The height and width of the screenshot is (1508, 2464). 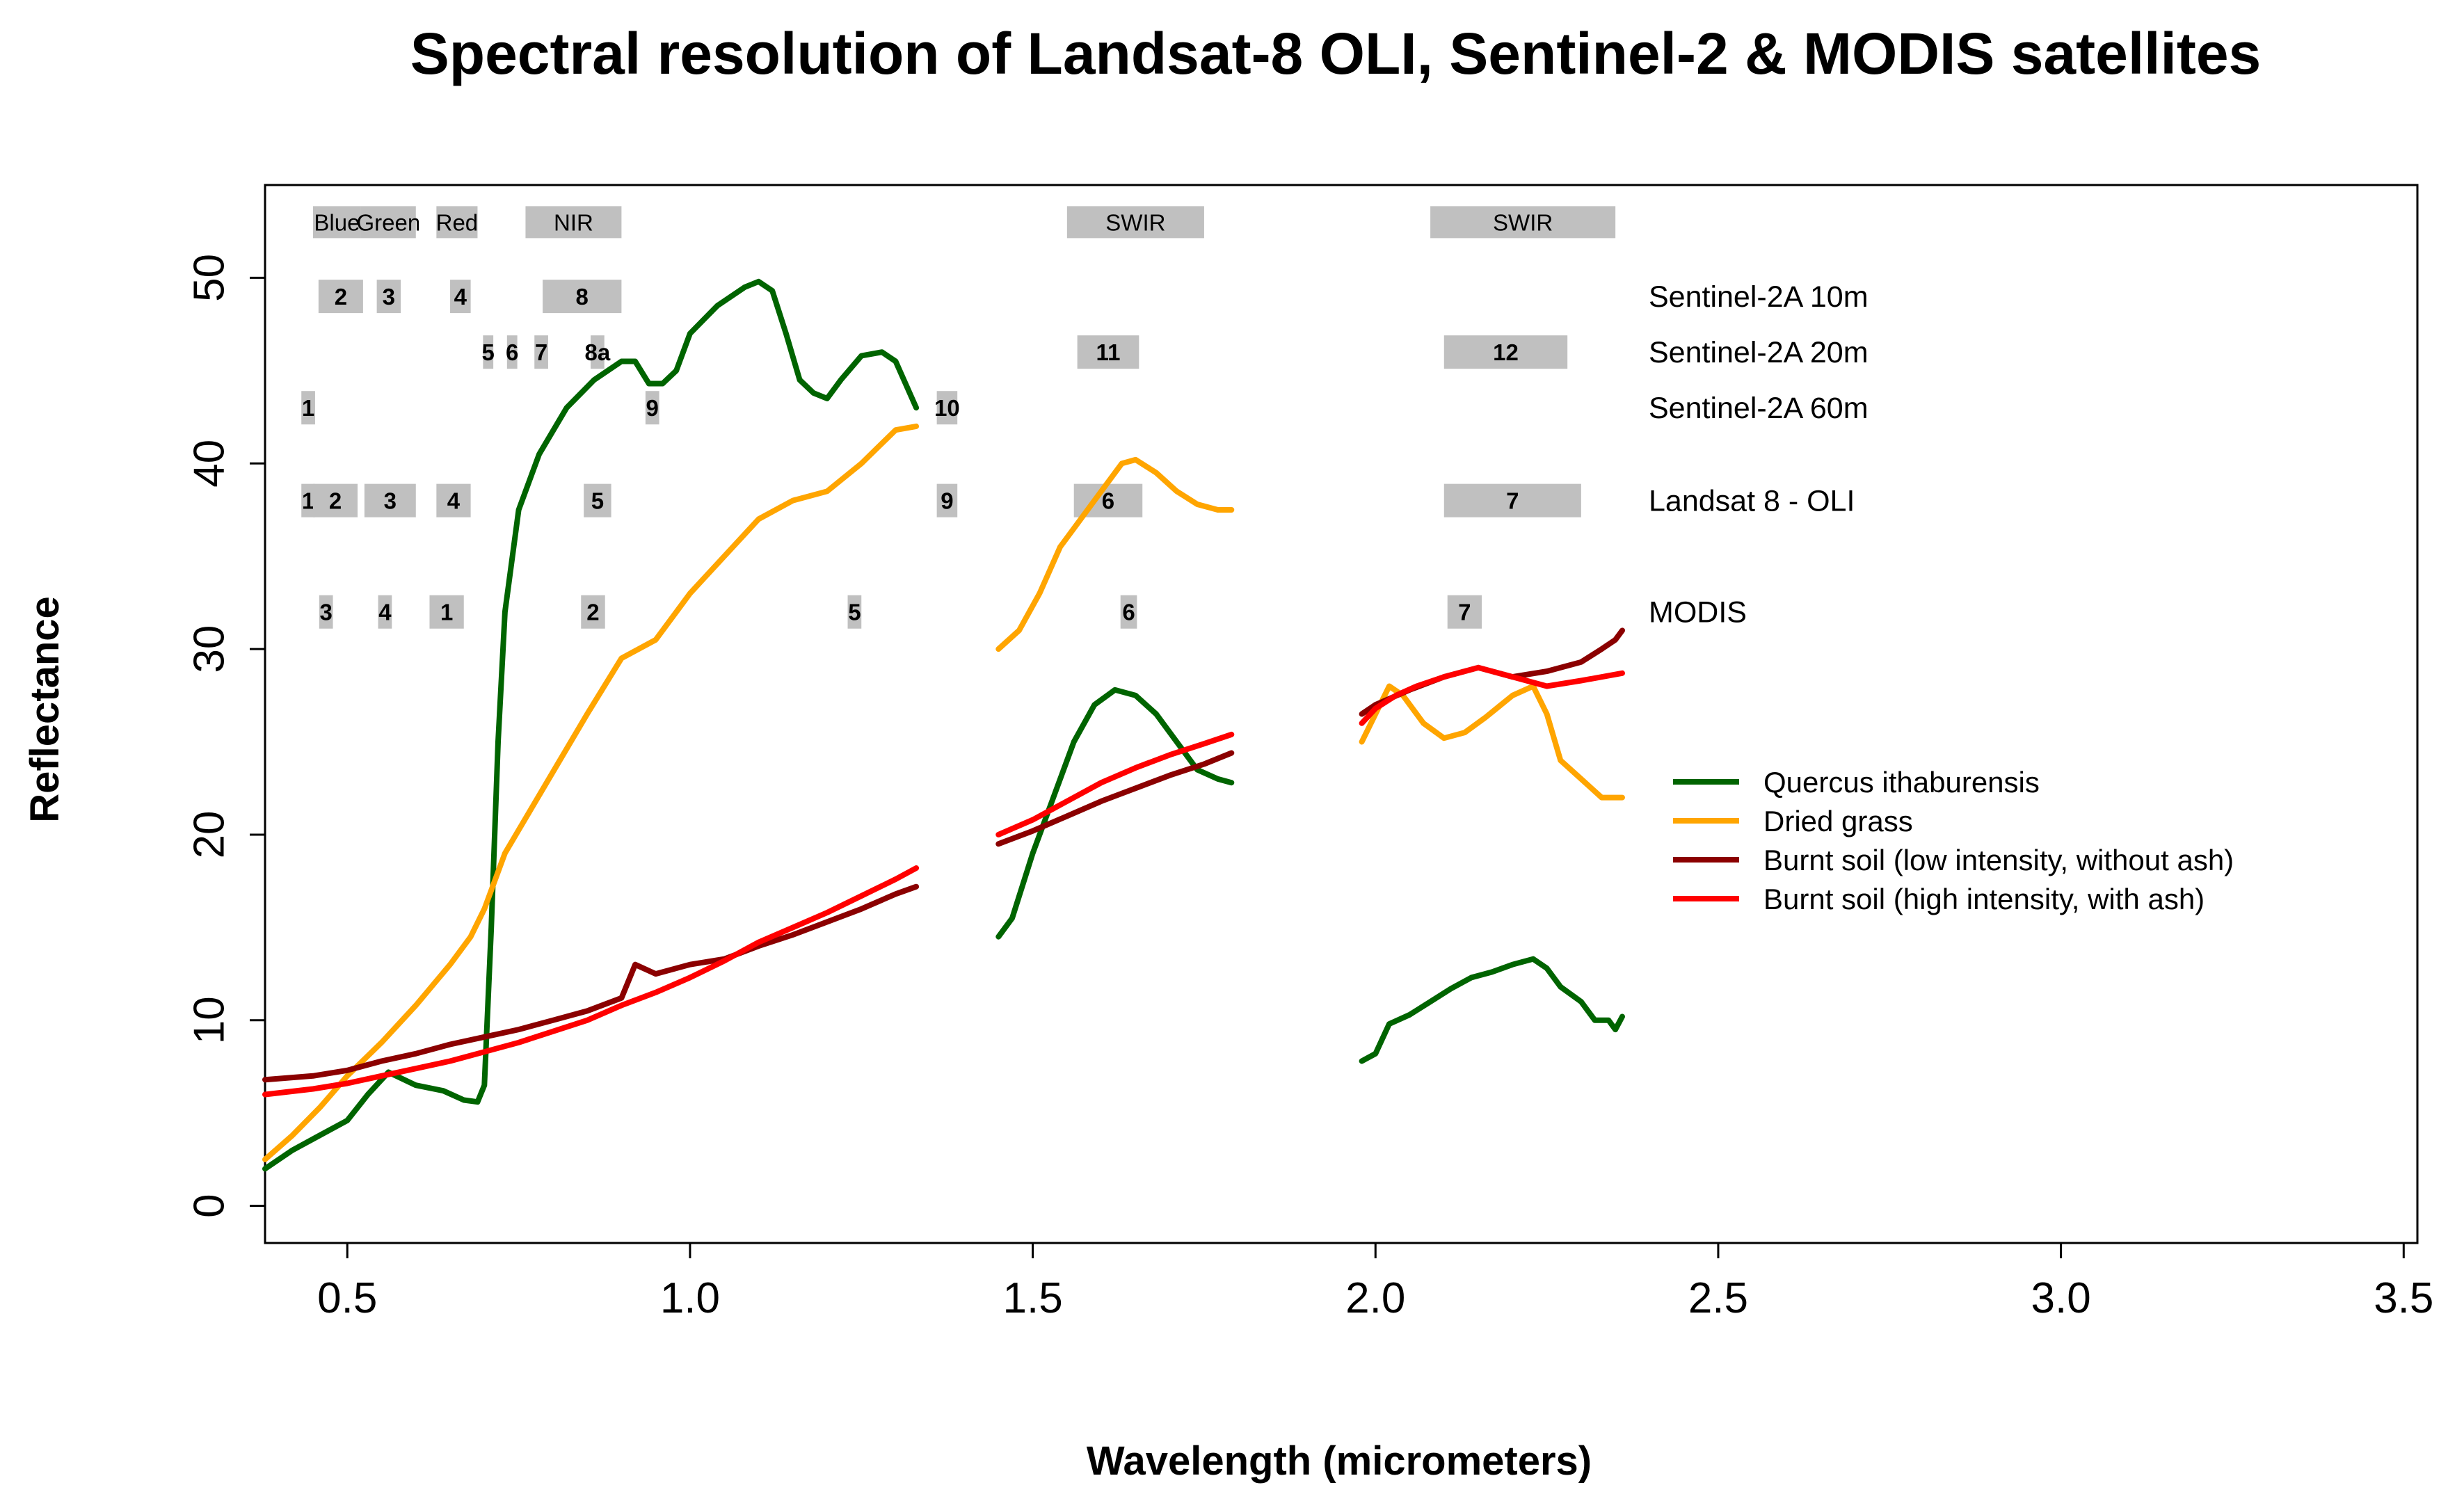 I want to click on sensor-row-sentinel-2a-10m: 2 3 4 8 Sentinel-2A 10m, so click(x=1093, y=297).